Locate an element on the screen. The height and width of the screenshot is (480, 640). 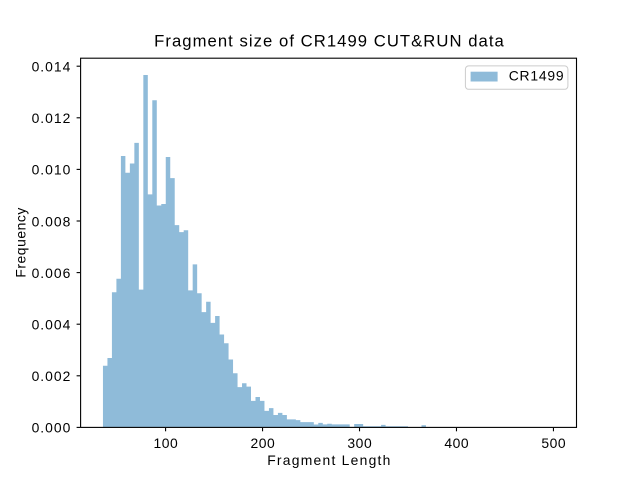
svg-text:Fragment size of CR1499 CUT&RU: Fragment size of CR1499 CUT&RUN data is located at coordinates (329, 41).